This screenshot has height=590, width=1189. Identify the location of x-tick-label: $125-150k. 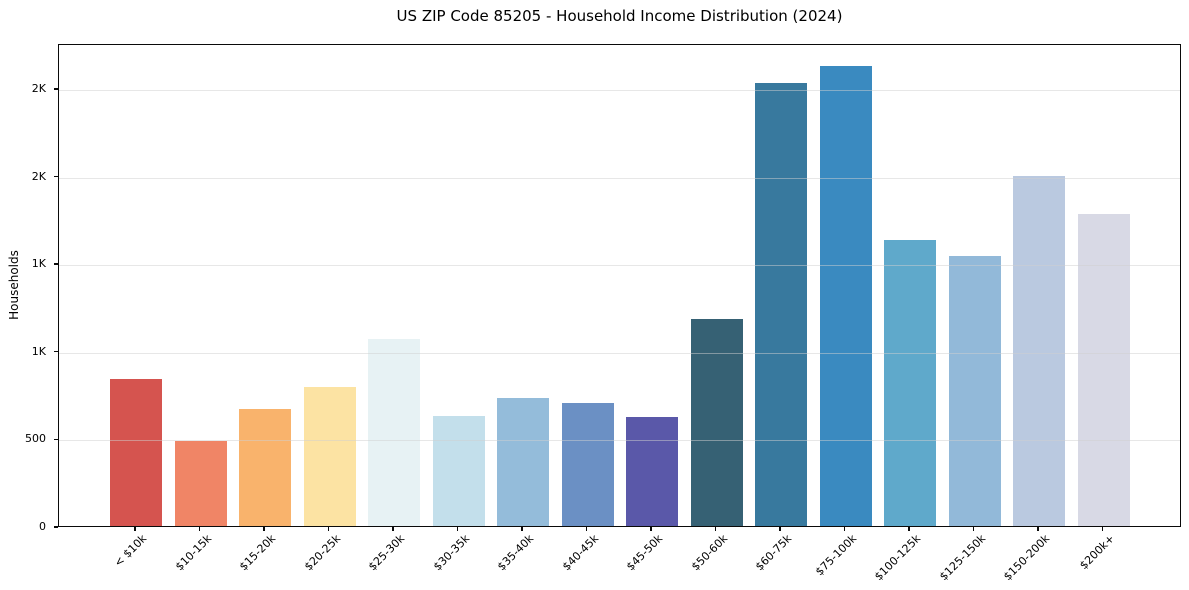
(962, 558).